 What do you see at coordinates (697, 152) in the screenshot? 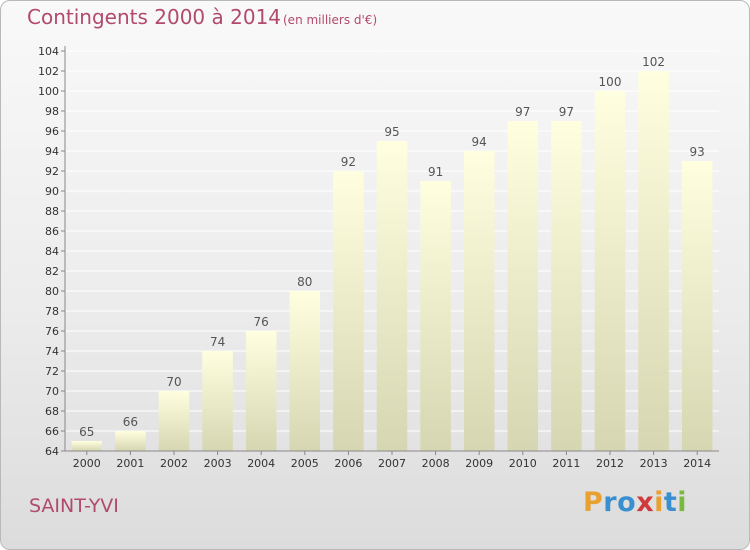
I see `bar-value-label: 93` at bounding box center [697, 152].